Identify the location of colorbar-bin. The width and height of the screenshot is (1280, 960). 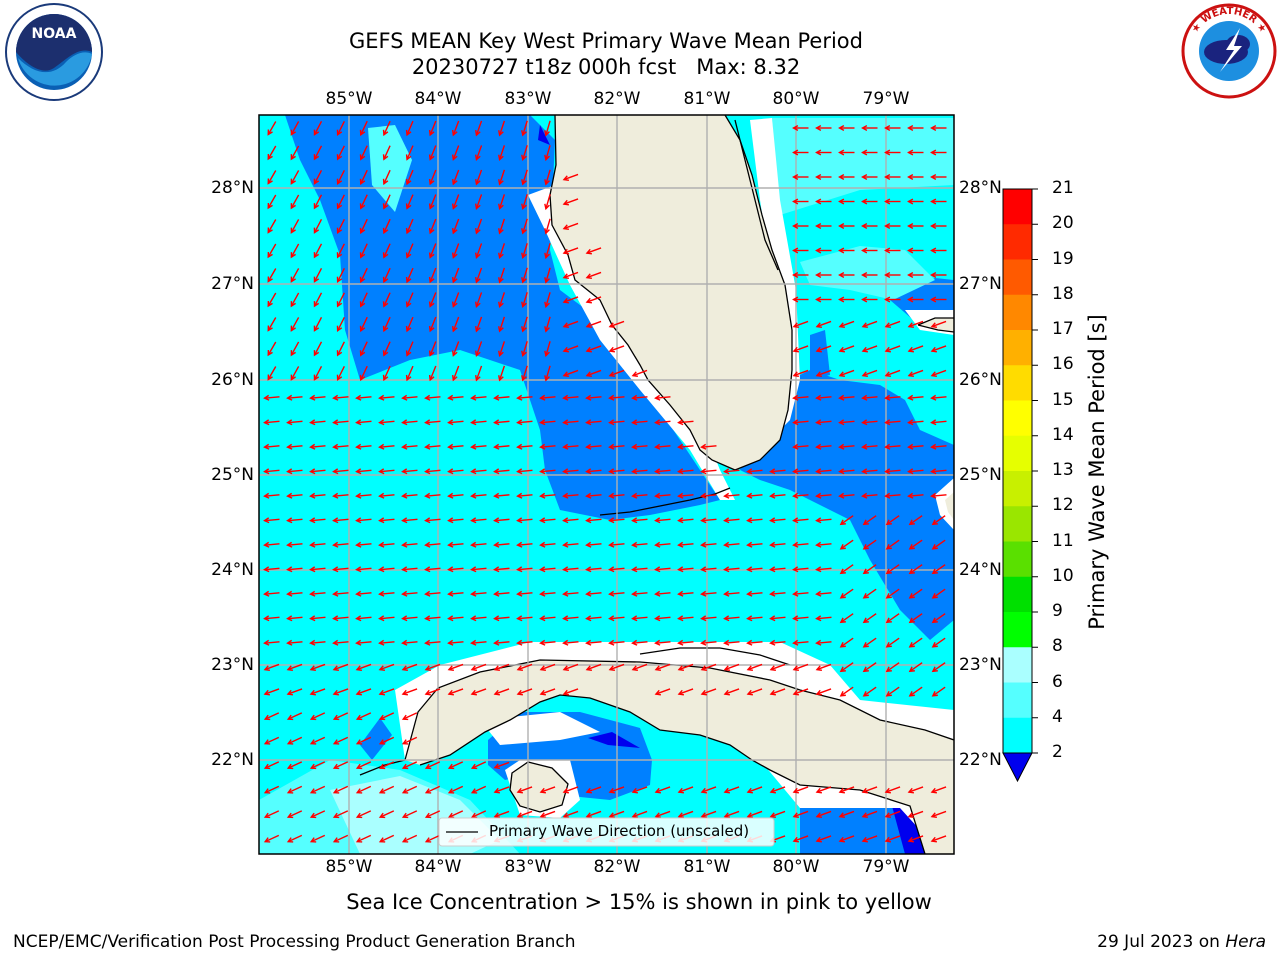
(1017, 735).